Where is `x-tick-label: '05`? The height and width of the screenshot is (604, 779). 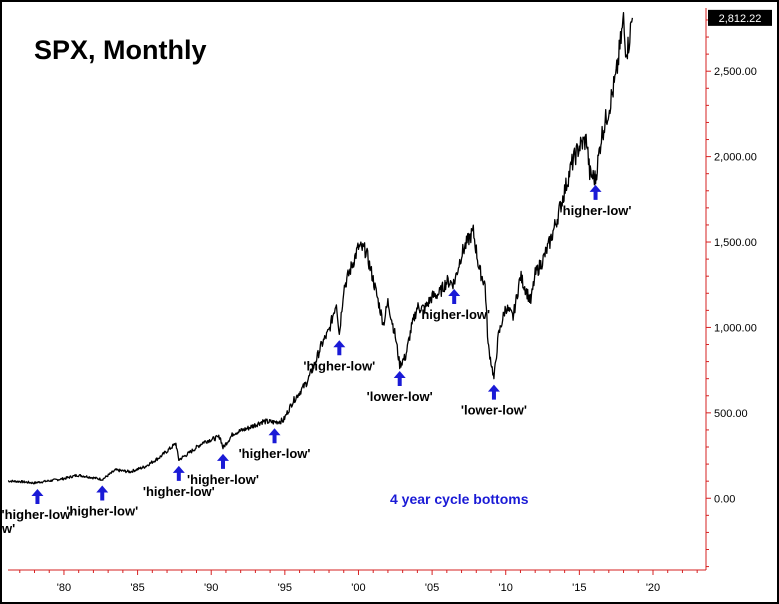
x-tick-label: '05 is located at coordinates (432, 588).